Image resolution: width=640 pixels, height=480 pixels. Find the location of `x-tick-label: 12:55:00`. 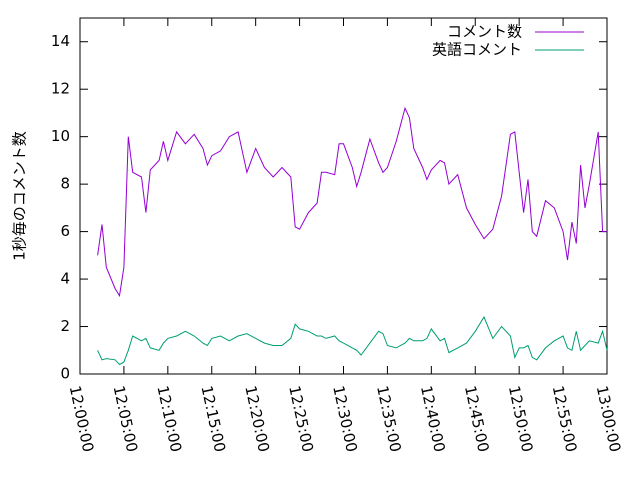

x-tick-label: 12:55:00 is located at coordinates (565, 419).